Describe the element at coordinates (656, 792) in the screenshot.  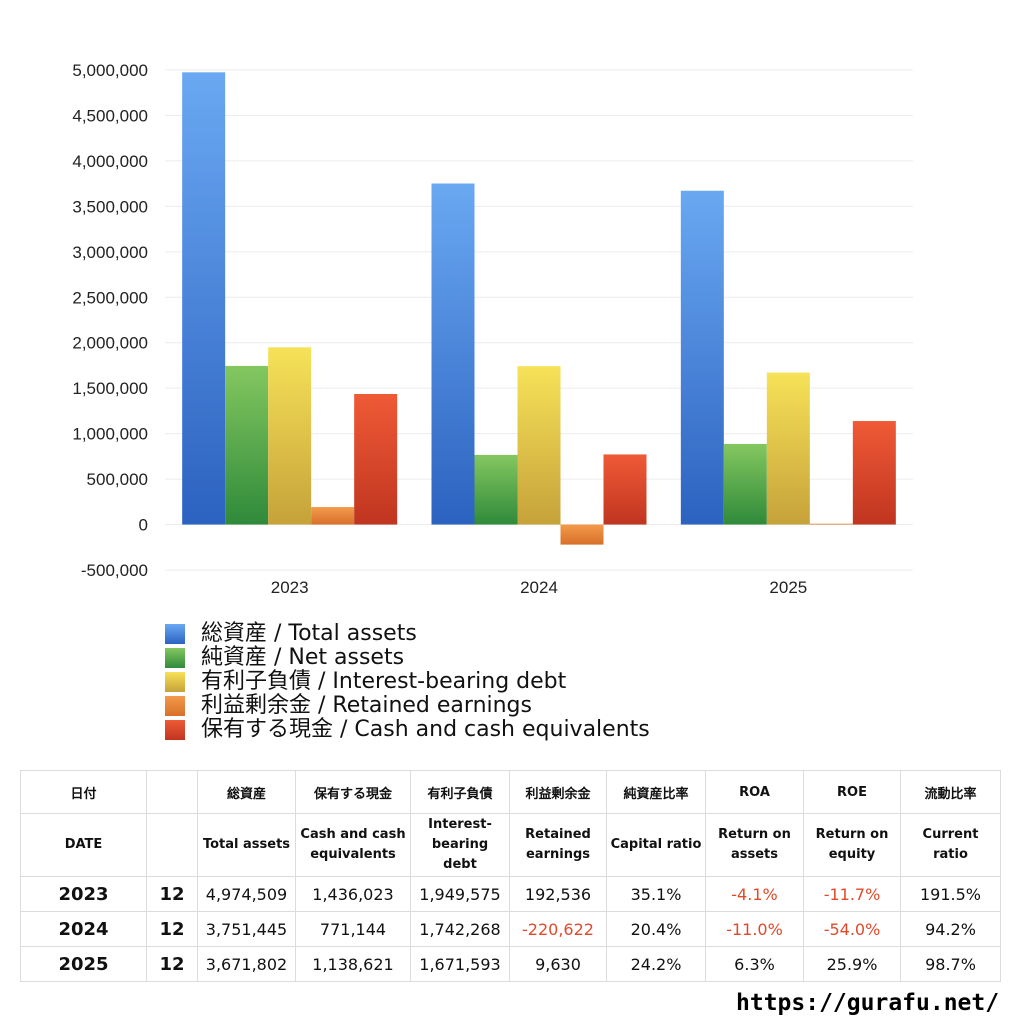
I see `header-cell: 純資産比率` at that location.